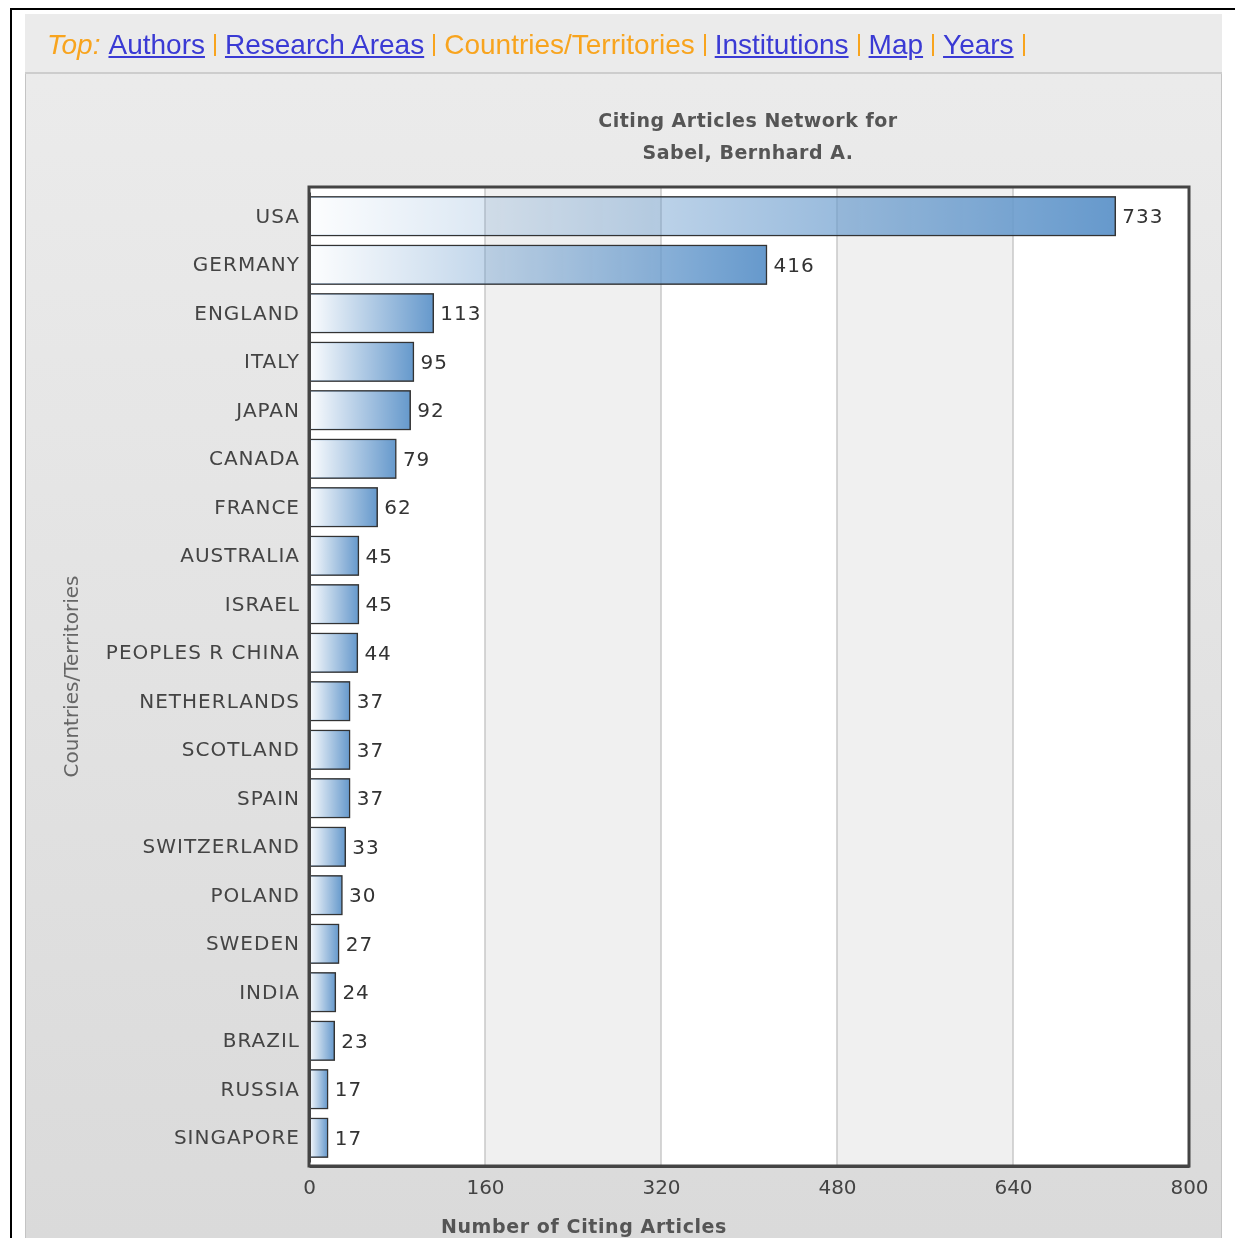  Describe the element at coordinates (252, 943) in the screenshot. I see `y-tick-label: SWEDEN` at that location.